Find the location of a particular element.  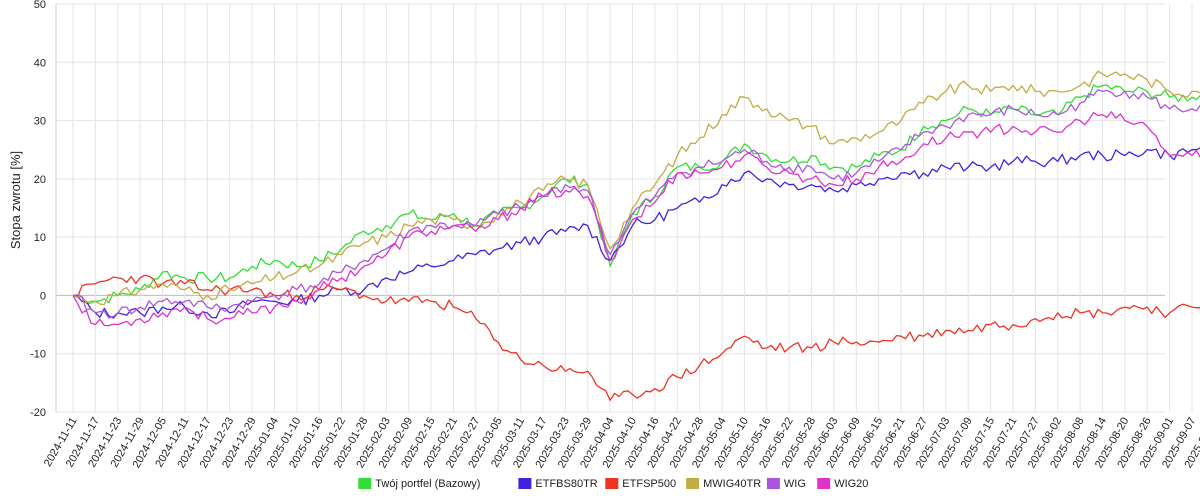

y-tick-label: 20 is located at coordinates (40, 180).